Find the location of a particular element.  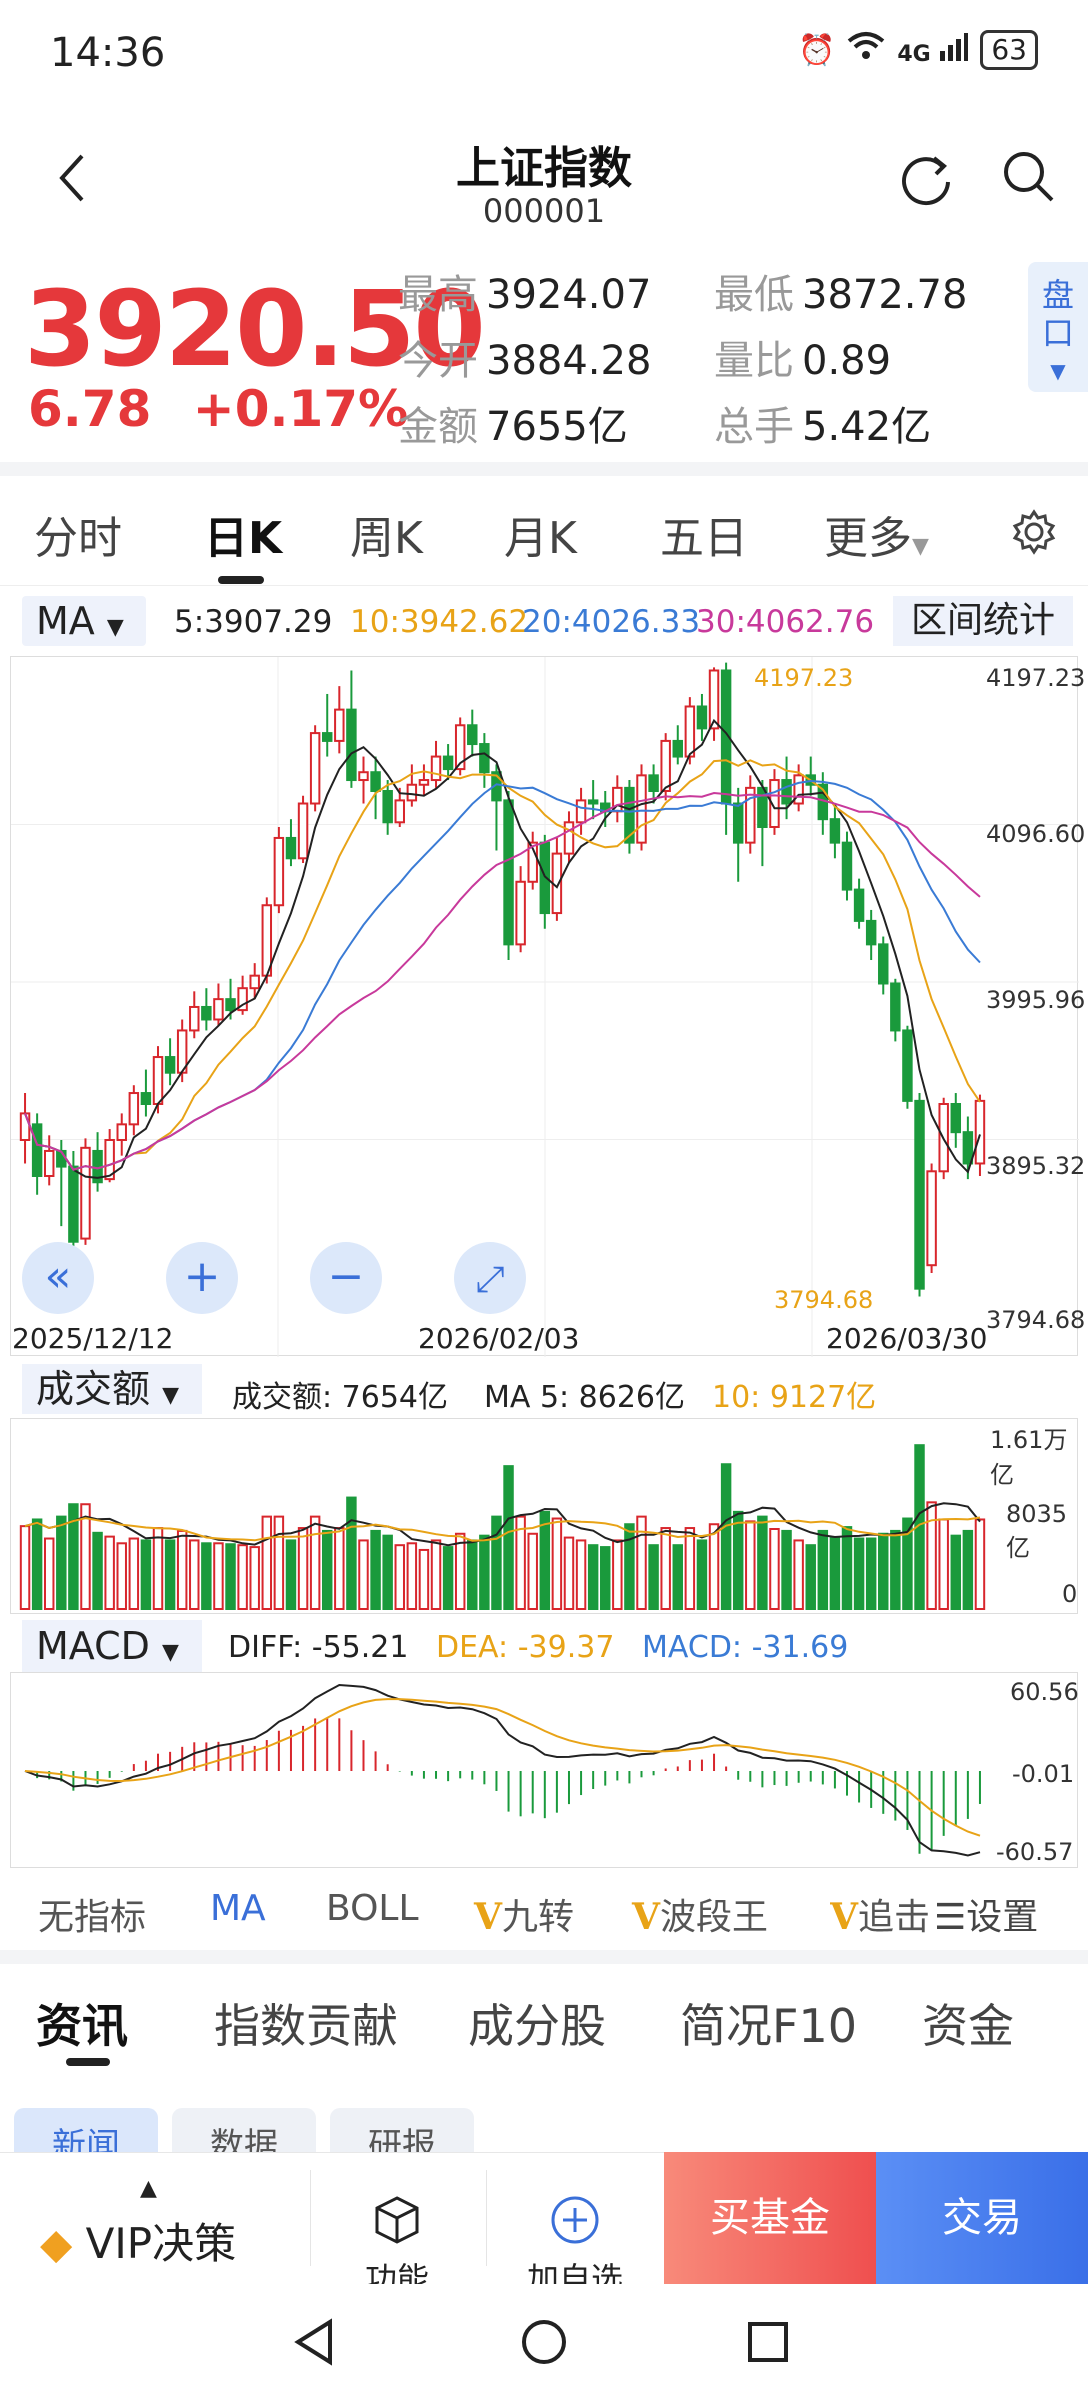

info-tab-funds: 资金 is located at coordinates (968, 2026).